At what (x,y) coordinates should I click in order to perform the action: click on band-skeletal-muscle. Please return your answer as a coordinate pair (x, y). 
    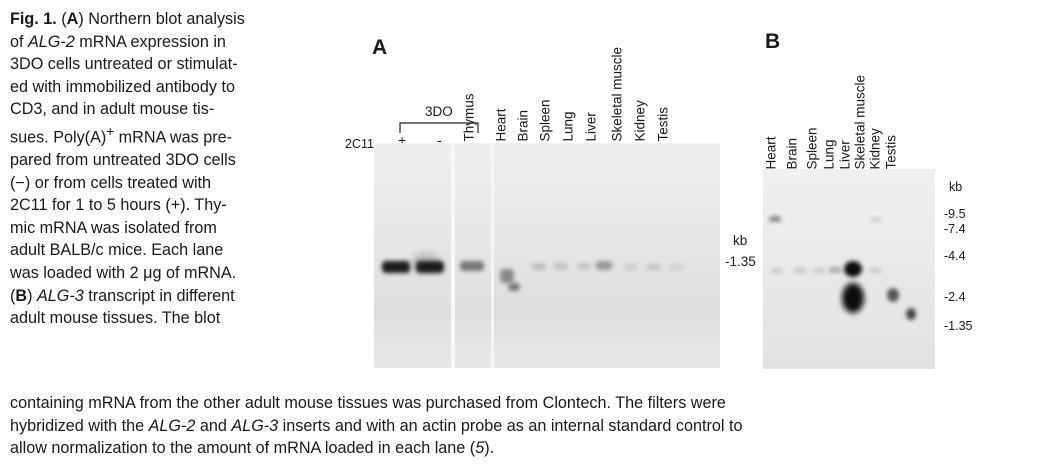
    Looking at the image, I should click on (631, 267).